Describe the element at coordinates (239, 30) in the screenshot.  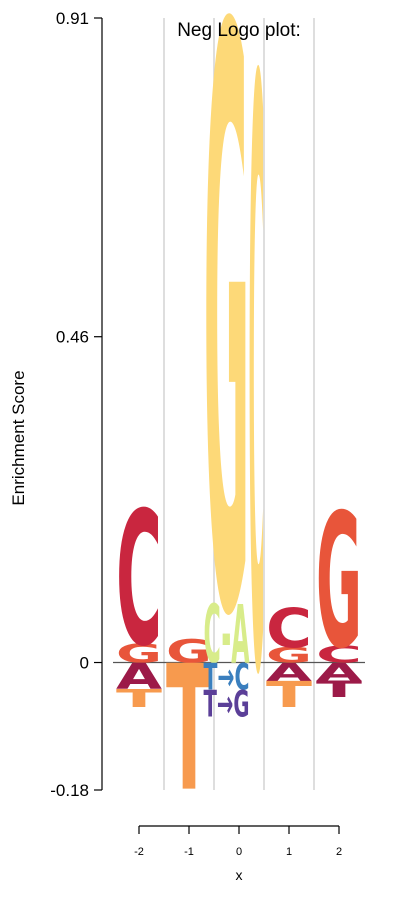
I see `chart-title: Neg Logo plot:` at that location.